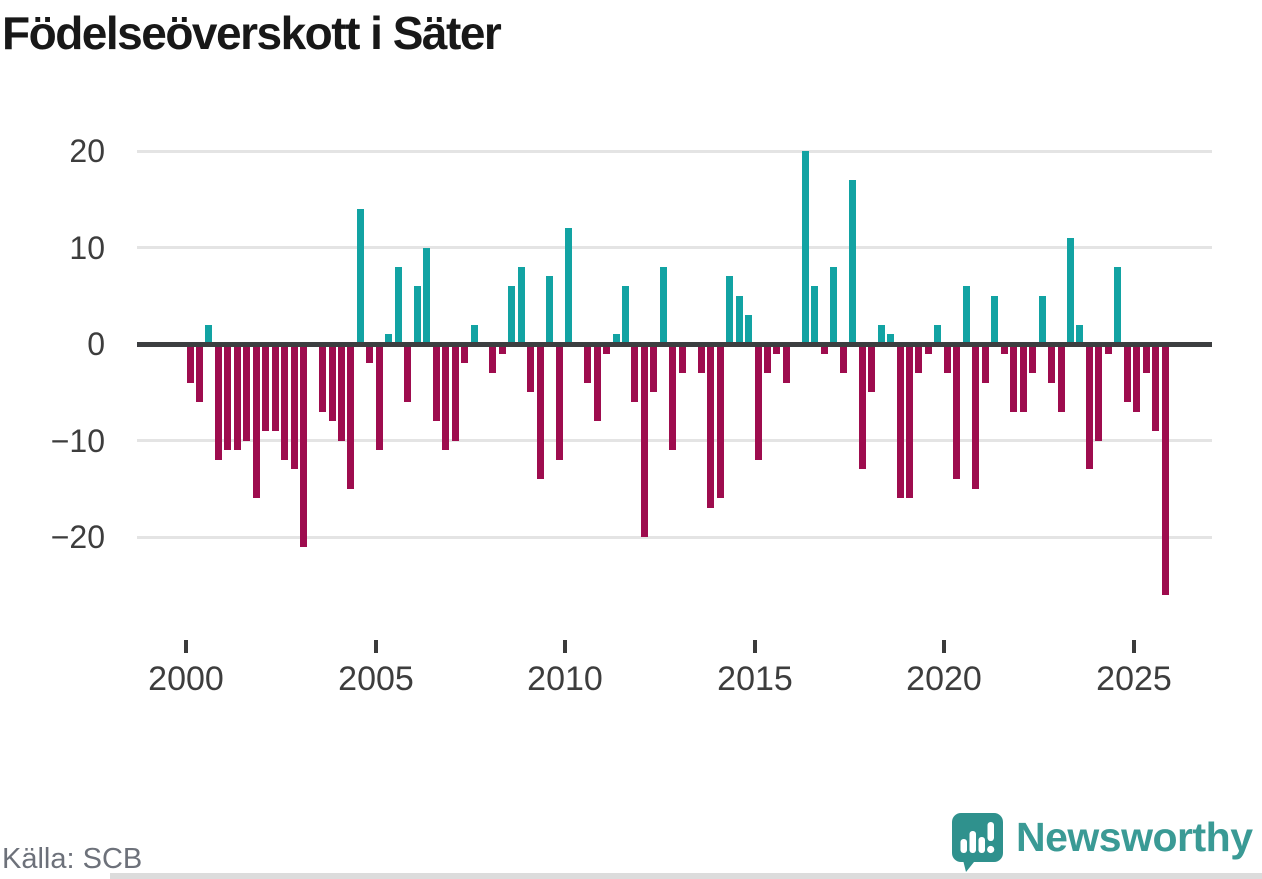 The width and height of the screenshot is (1262, 879). What do you see at coordinates (186, 646) in the screenshot?
I see `x-axis-tick-2000` at bounding box center [186, 646].